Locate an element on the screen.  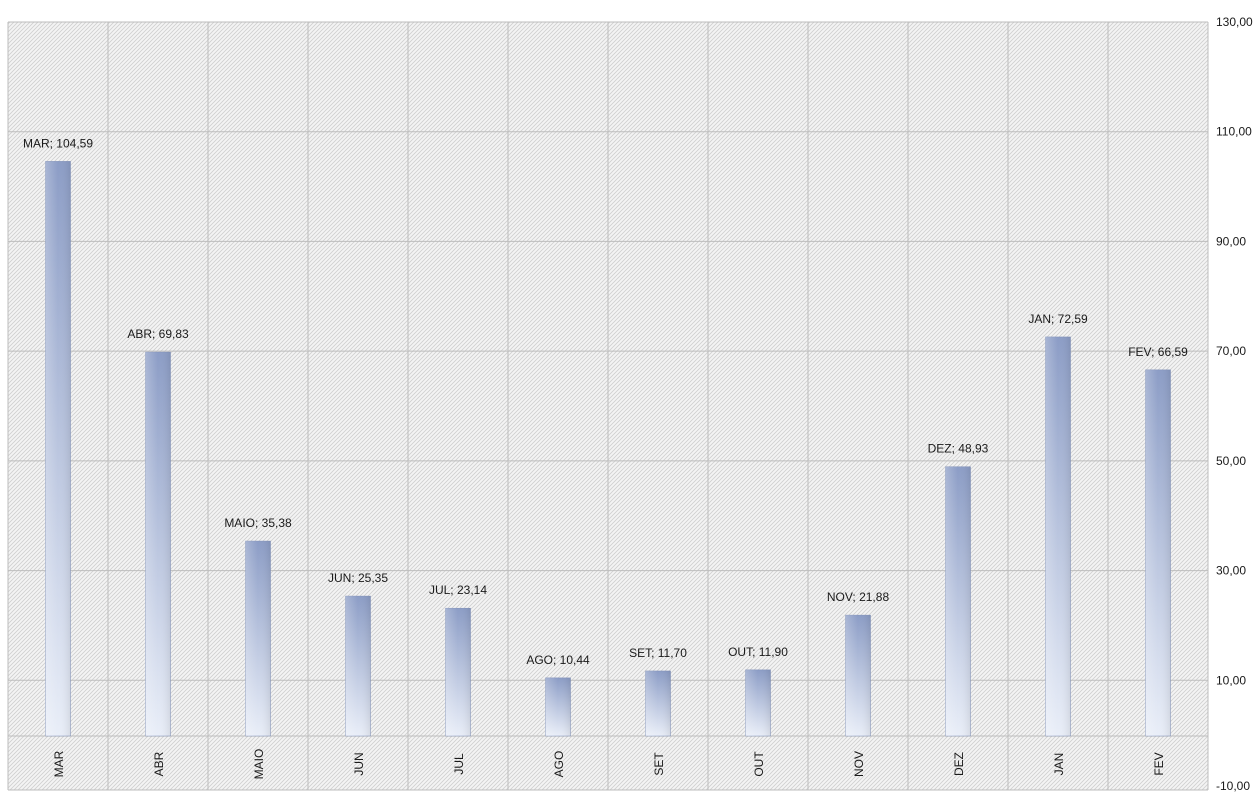
data-label-nov: NOV; 21,88 is located at coordinates (858, 597).